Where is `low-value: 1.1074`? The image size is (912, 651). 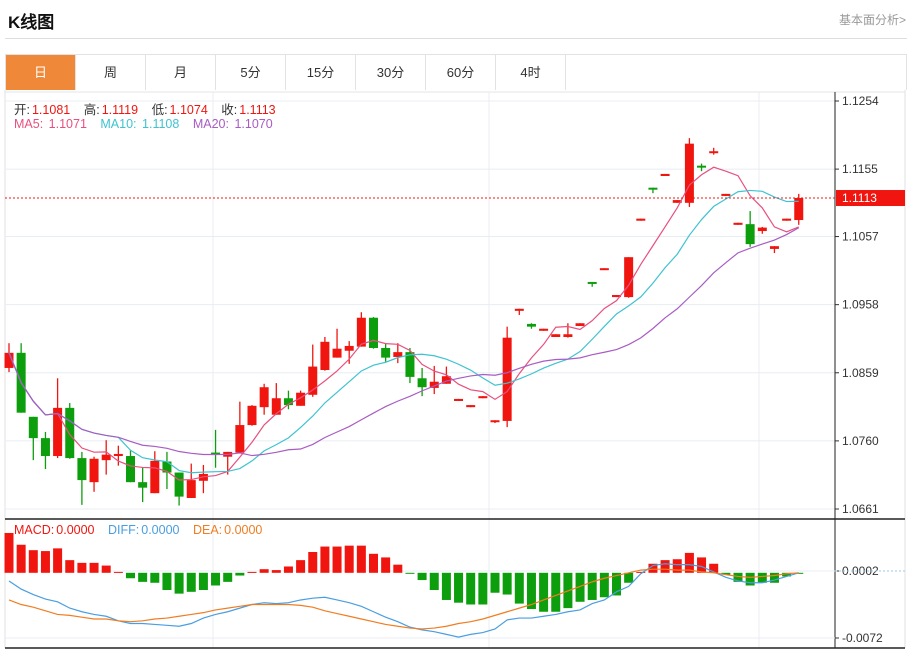
low-value: 1.1074 is located at coordinates (188, 110).